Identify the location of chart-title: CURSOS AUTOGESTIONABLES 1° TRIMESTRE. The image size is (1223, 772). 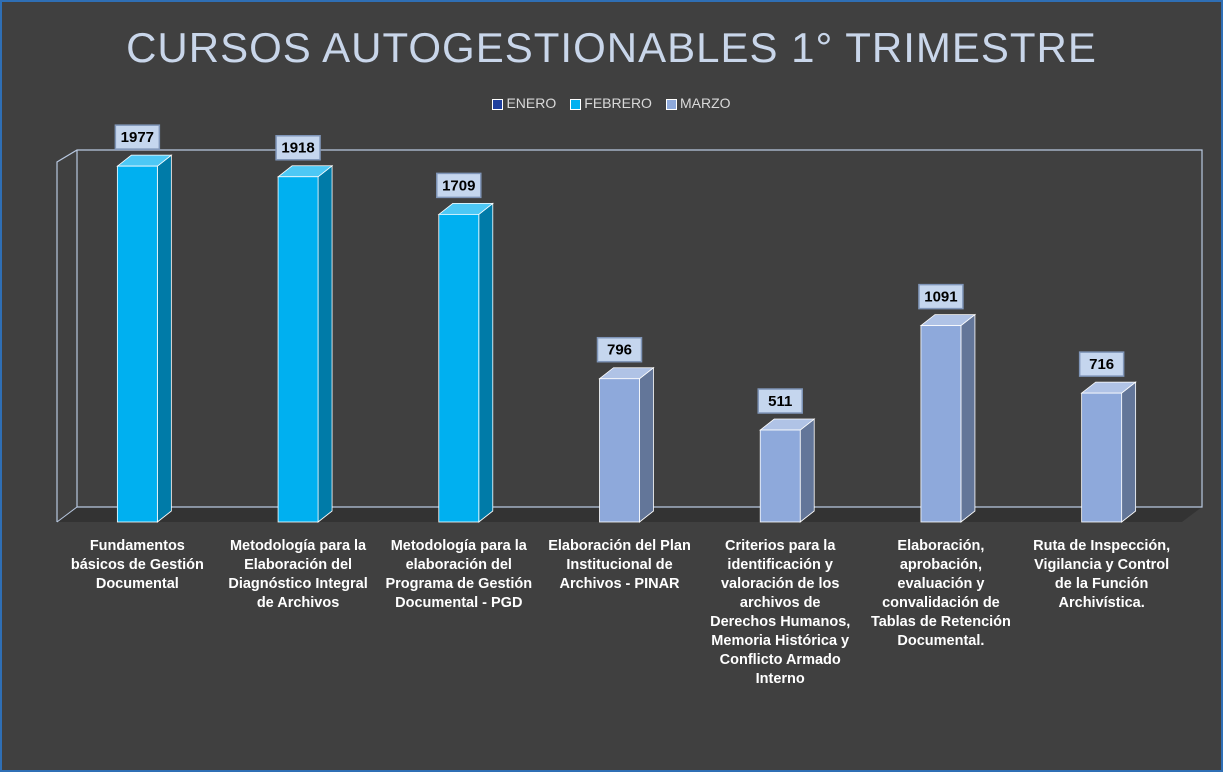
(611, 47).